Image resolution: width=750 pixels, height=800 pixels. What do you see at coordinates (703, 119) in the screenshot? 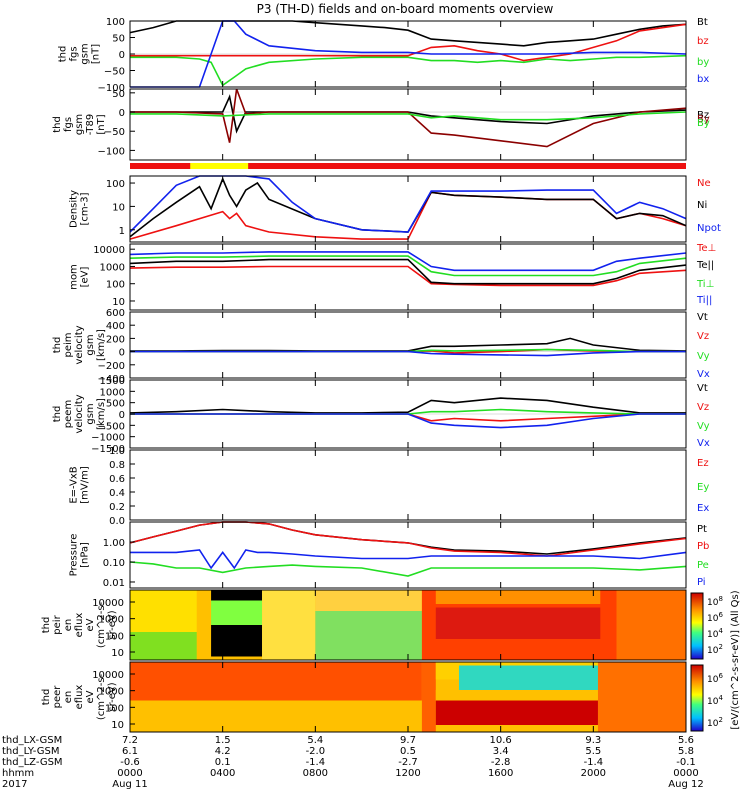
I see `legend-by: By` at bounding box center [703, 119].